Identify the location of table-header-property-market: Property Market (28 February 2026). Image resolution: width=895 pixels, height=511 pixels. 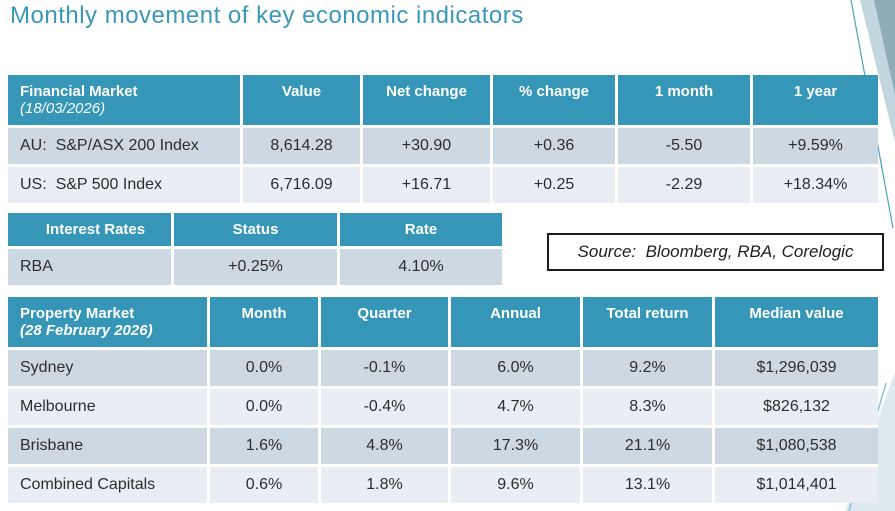
(107, 322).